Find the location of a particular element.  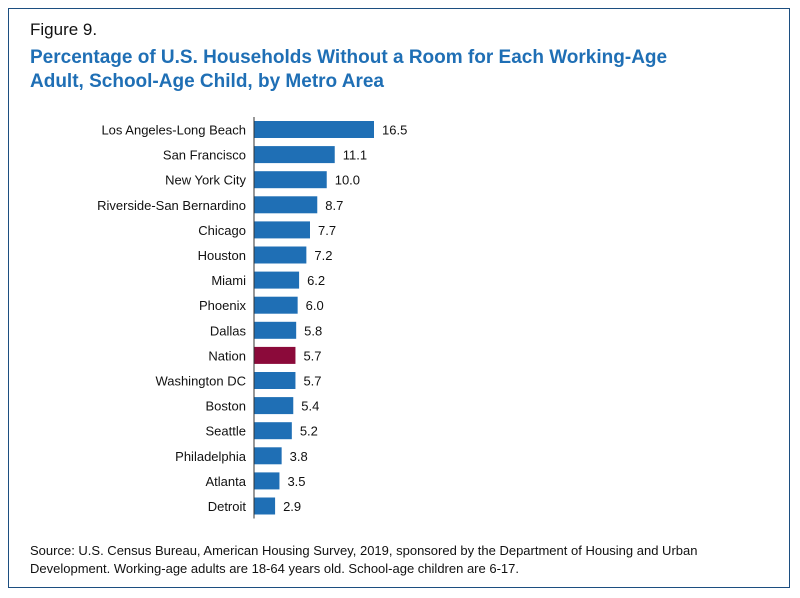

value-label: 2.9 is located at coordinates (292, 506).